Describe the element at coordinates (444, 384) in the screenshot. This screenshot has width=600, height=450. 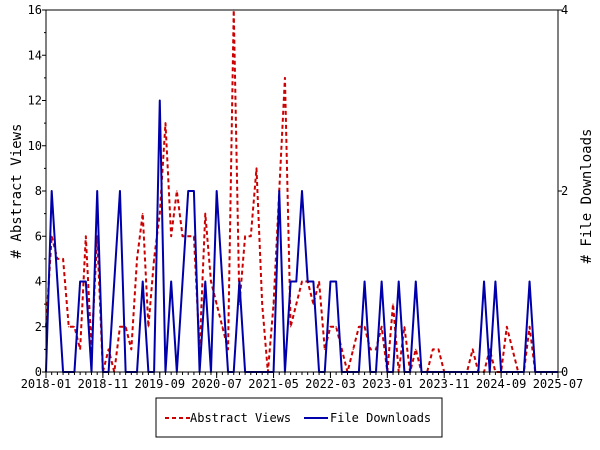
I see `x-tick-label: 2023-11` at that location.